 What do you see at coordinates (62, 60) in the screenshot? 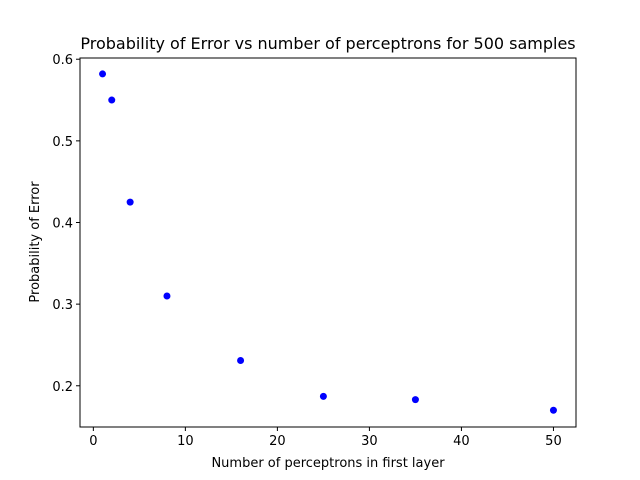
I see `y-tick-label: 0.6` at bounding box center [62, 60].